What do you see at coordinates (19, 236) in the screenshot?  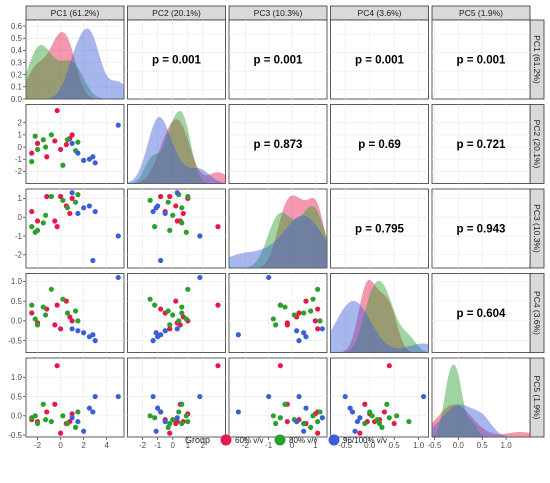 I see `y-tick-label: -1` at bounding box center [19, 236].